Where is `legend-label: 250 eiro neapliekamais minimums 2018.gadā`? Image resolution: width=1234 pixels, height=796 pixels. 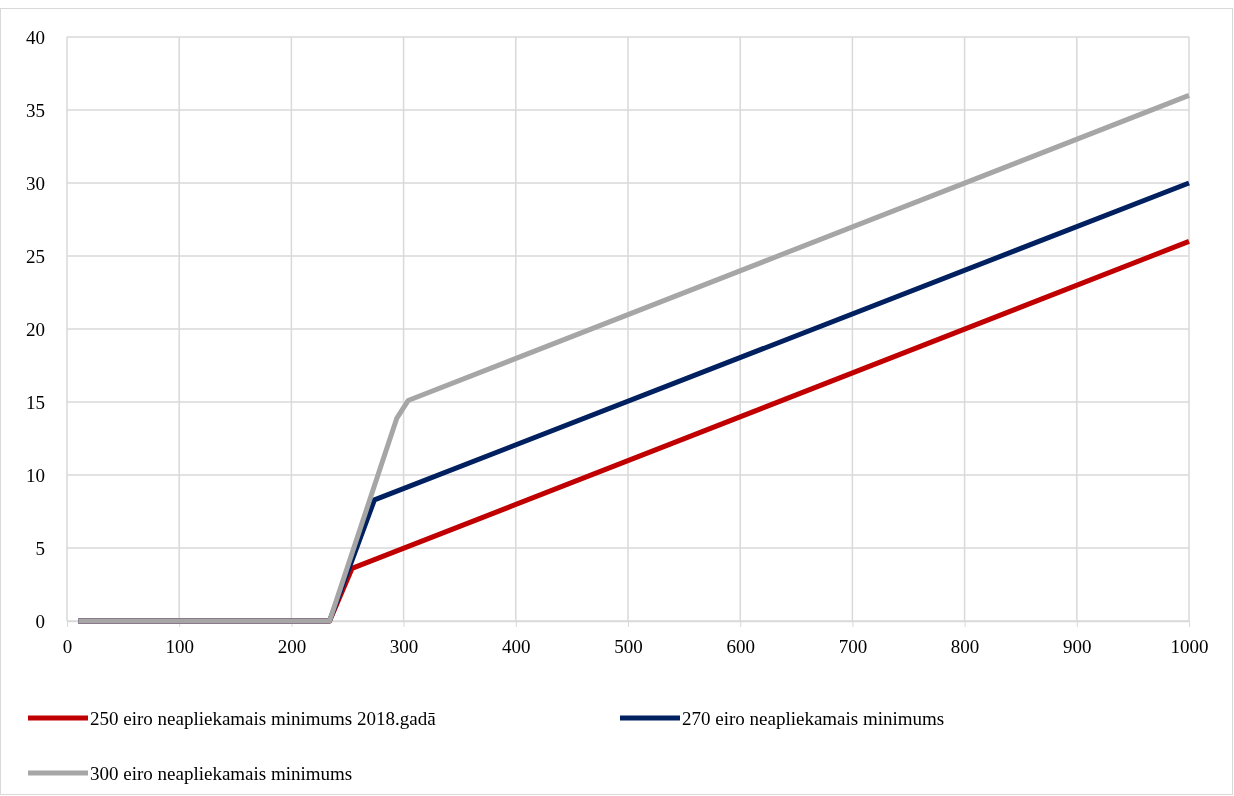
legend-label: 250 eiro neapliekamais minimums 2018.gadā is located at coordinates (263, 718).